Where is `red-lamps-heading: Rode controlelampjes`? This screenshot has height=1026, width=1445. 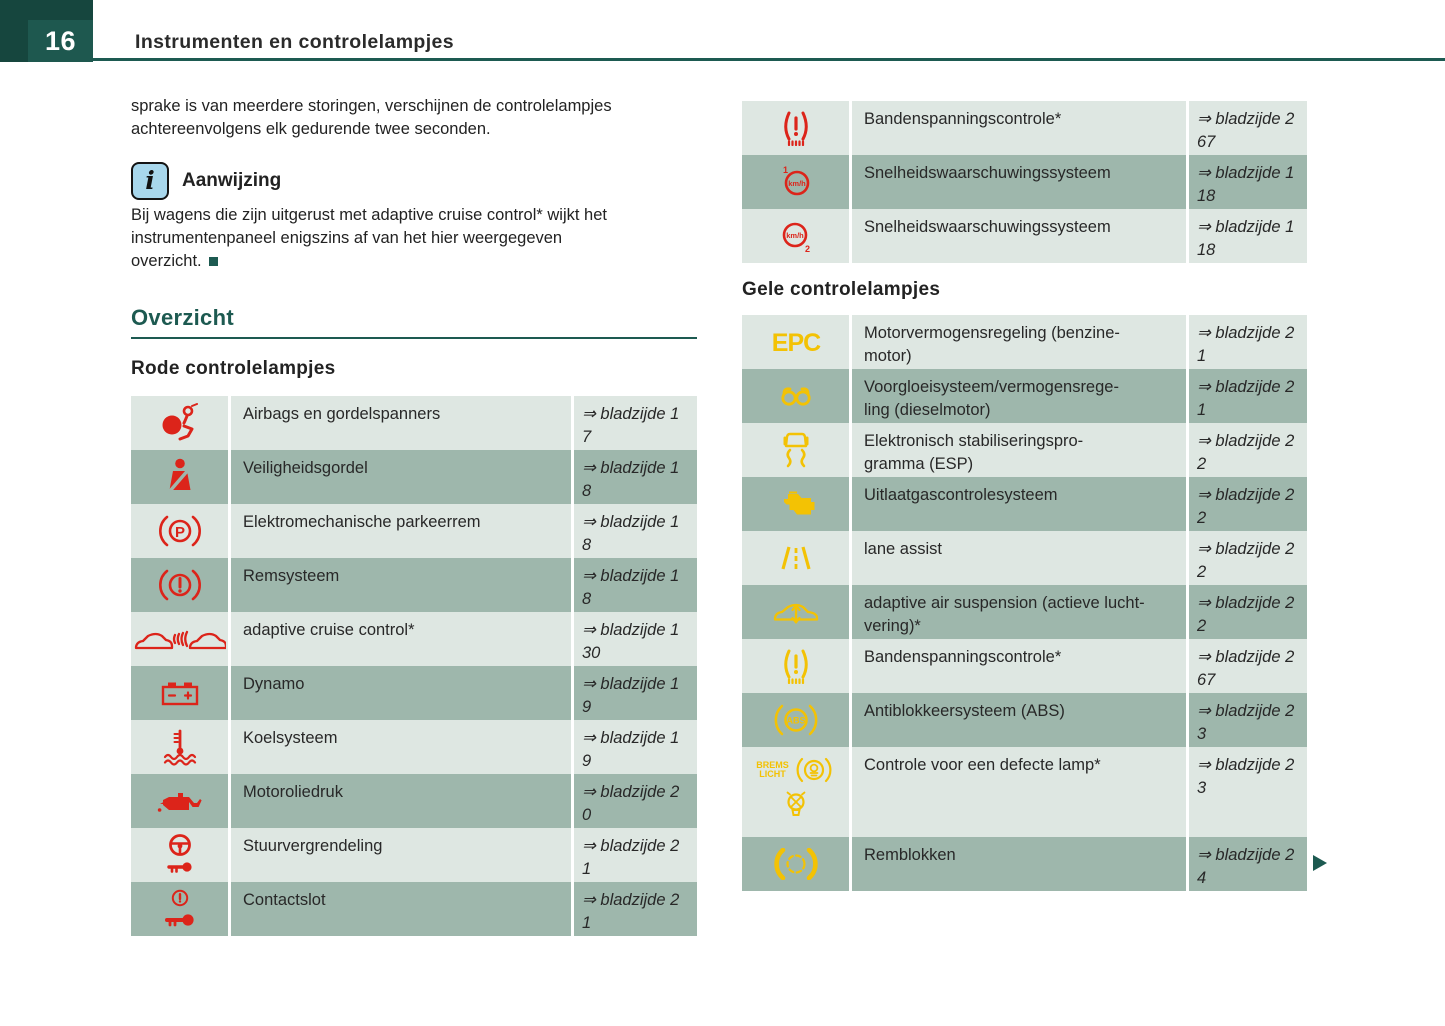 red-lamps-heading: Rode controlelampjes is located at coordinates (233, 368).